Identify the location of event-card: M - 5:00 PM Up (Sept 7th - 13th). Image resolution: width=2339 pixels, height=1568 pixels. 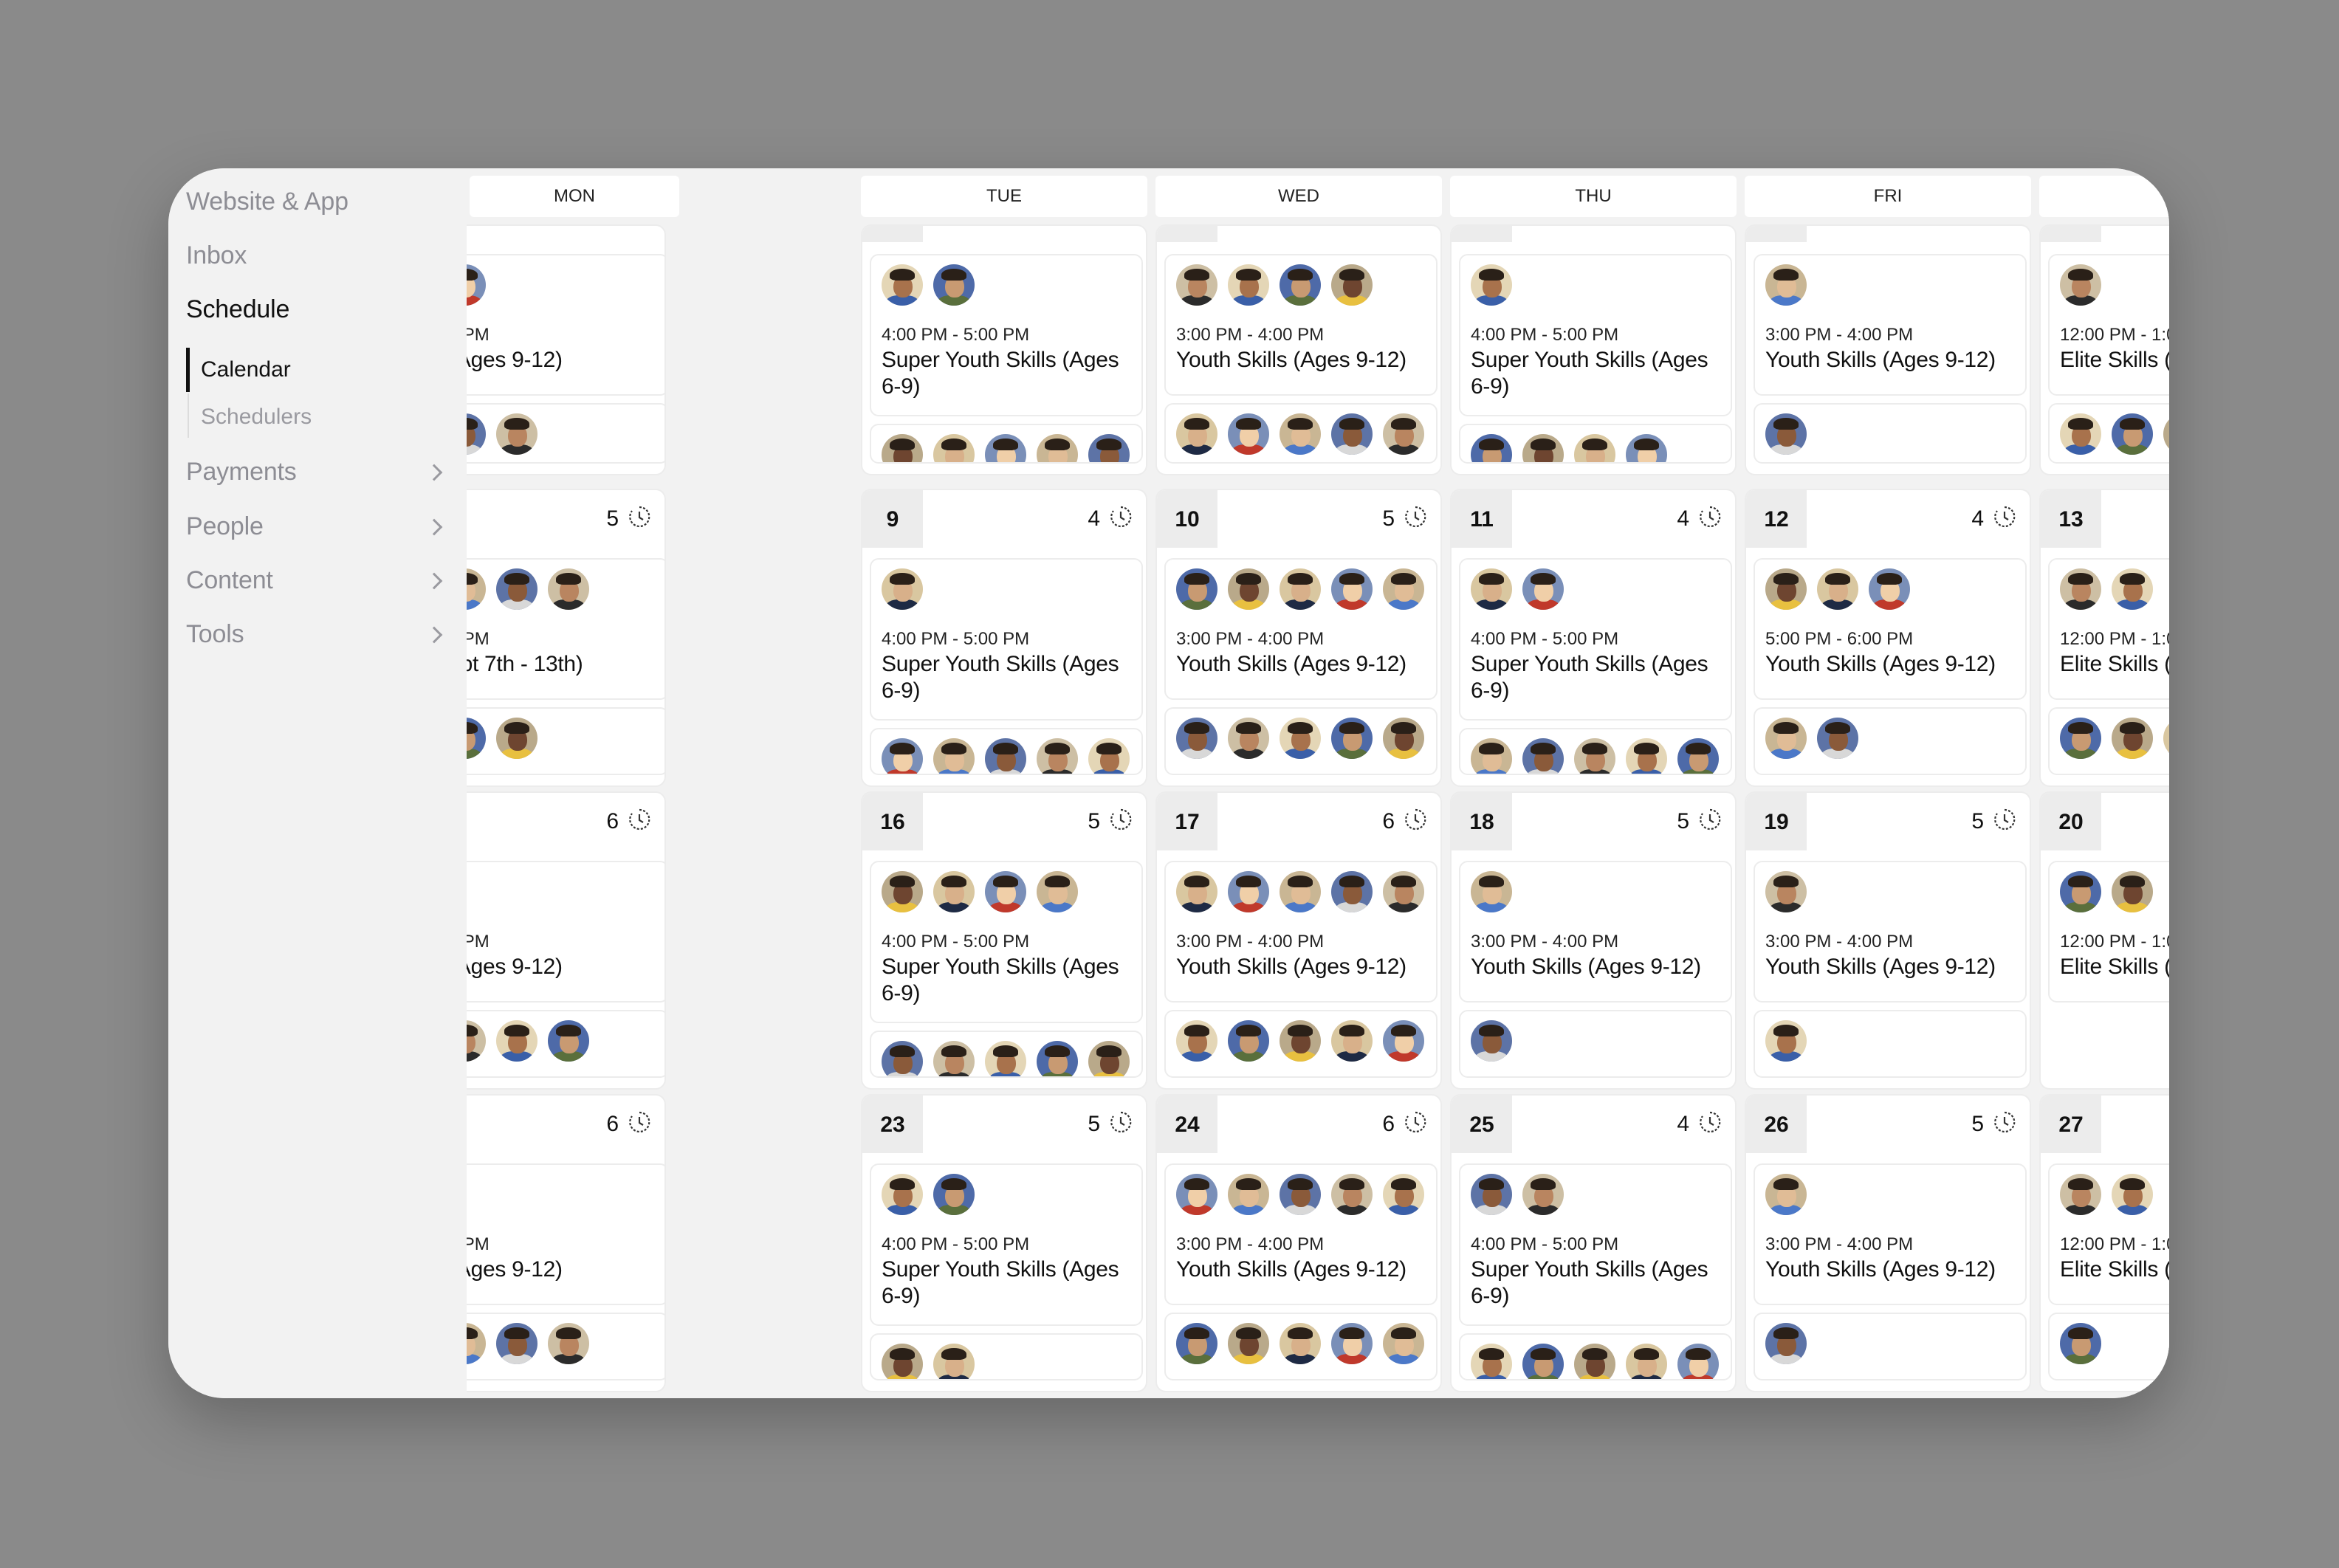
(565, 629).